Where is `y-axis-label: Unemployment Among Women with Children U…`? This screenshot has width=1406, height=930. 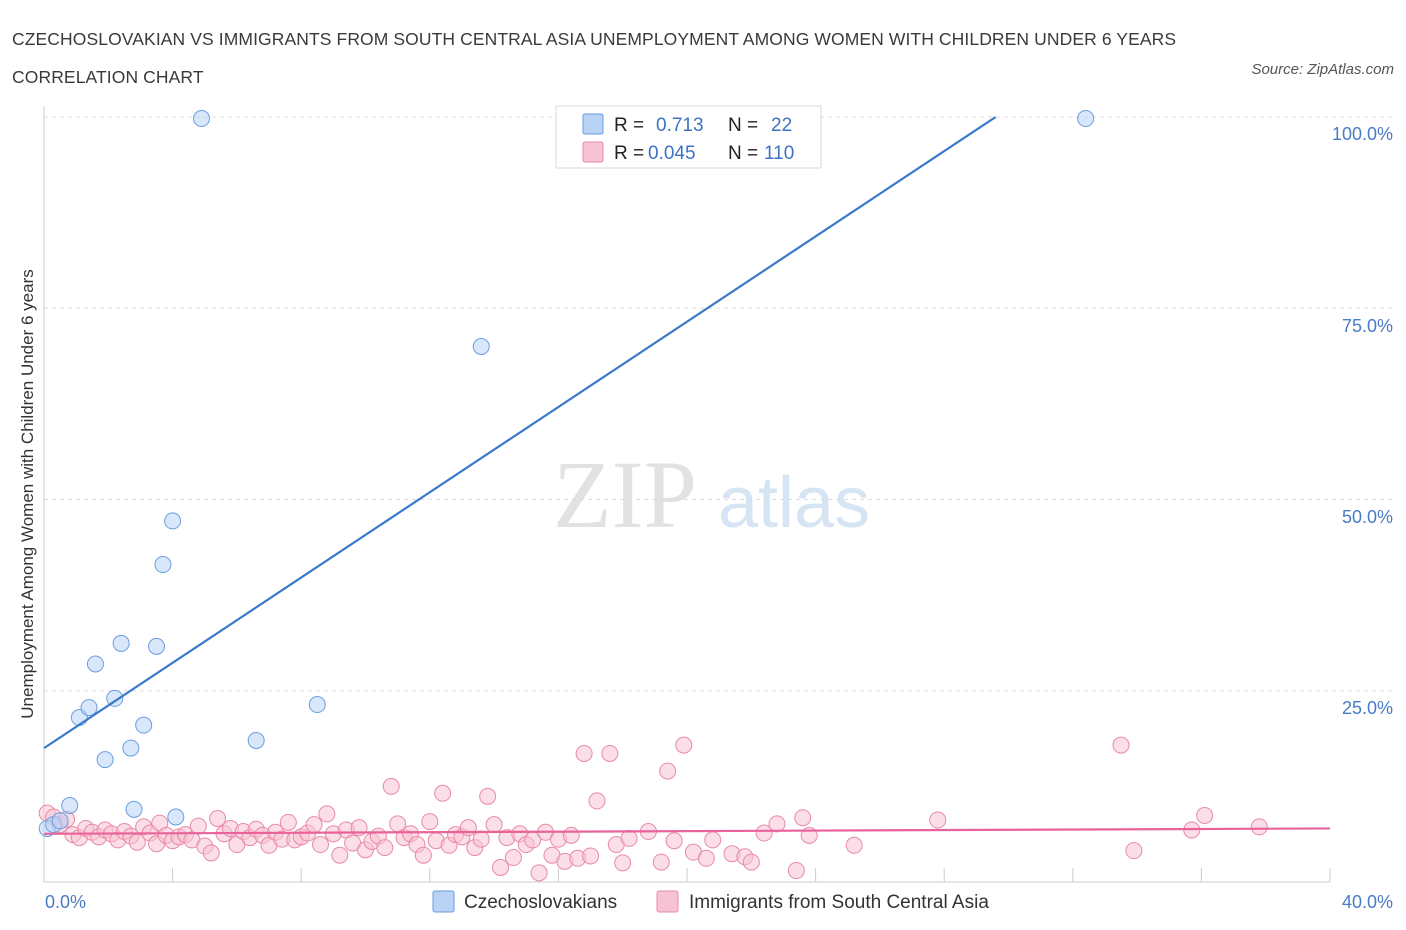 y-axis-label: Unemployment Among Women with Children U… is located at coordinates (27, 493).